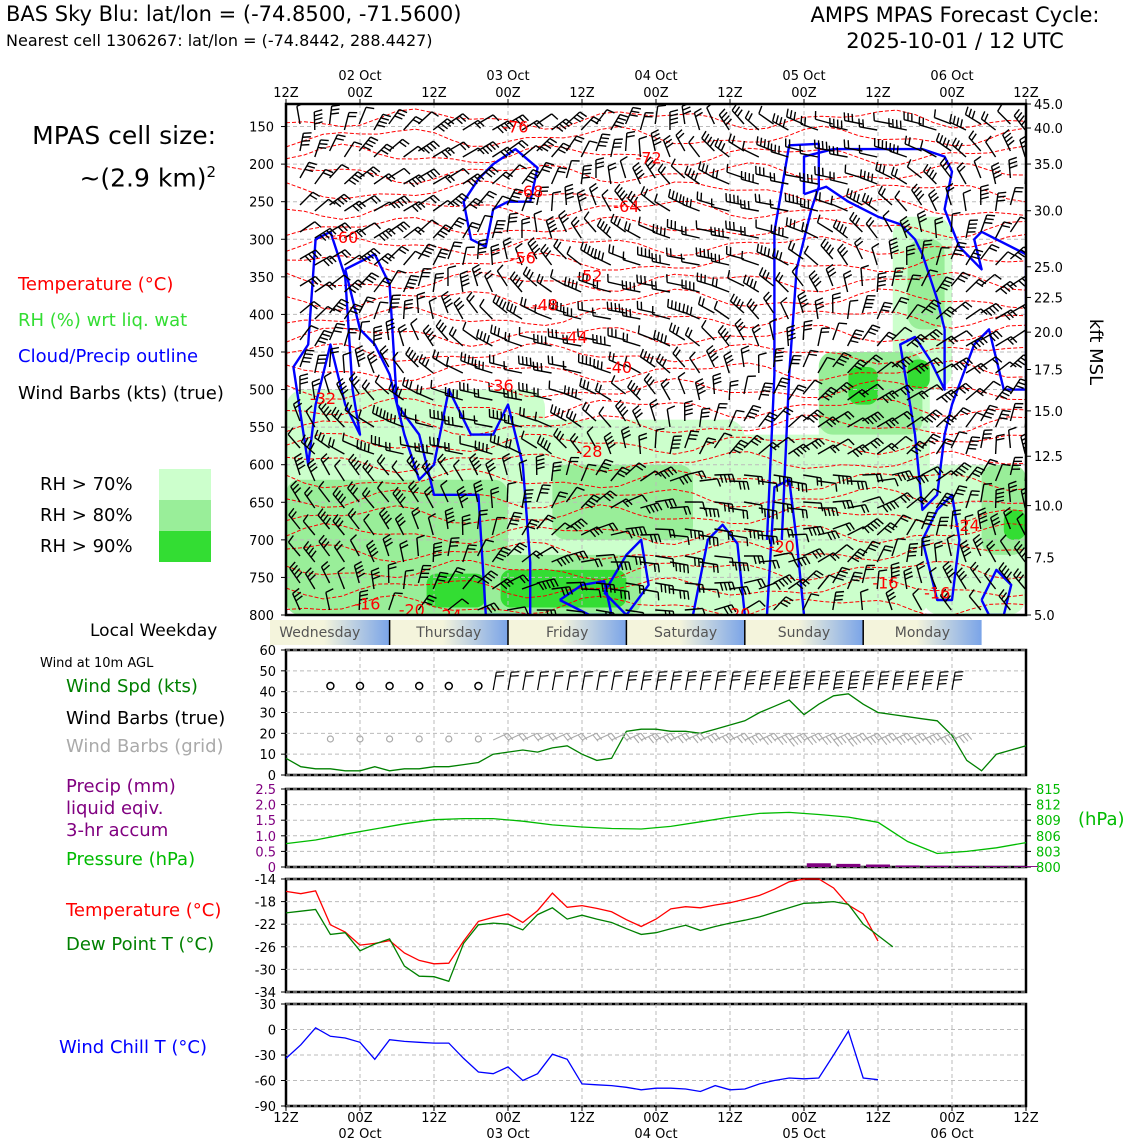 Image resolution: width=1140 pixels, height=1140 pixels. Describe the element at coordinates (144, 910) in the screenshot. I see `legend-temperature-2m: Temperature (°C)` at that location.